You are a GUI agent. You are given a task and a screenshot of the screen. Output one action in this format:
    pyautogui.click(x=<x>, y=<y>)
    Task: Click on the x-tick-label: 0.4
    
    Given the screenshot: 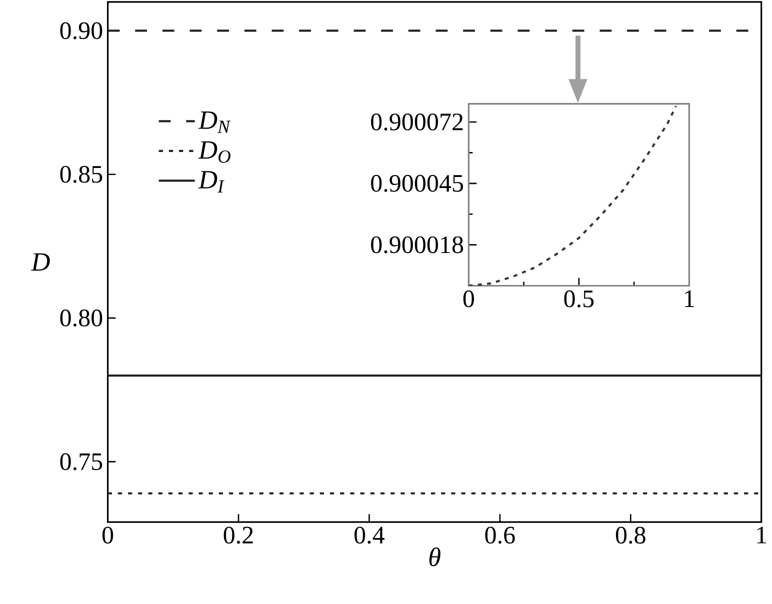 What is the action you would take?
    pyautogui.click(x=369, y=535)
    